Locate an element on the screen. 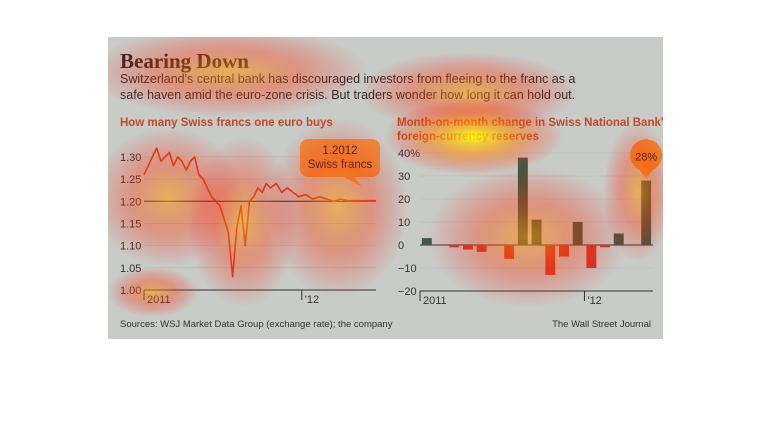 The height and width of the screenshot is (434, 770). x-tick-label: 2011 is located at coordinates (435, 301).